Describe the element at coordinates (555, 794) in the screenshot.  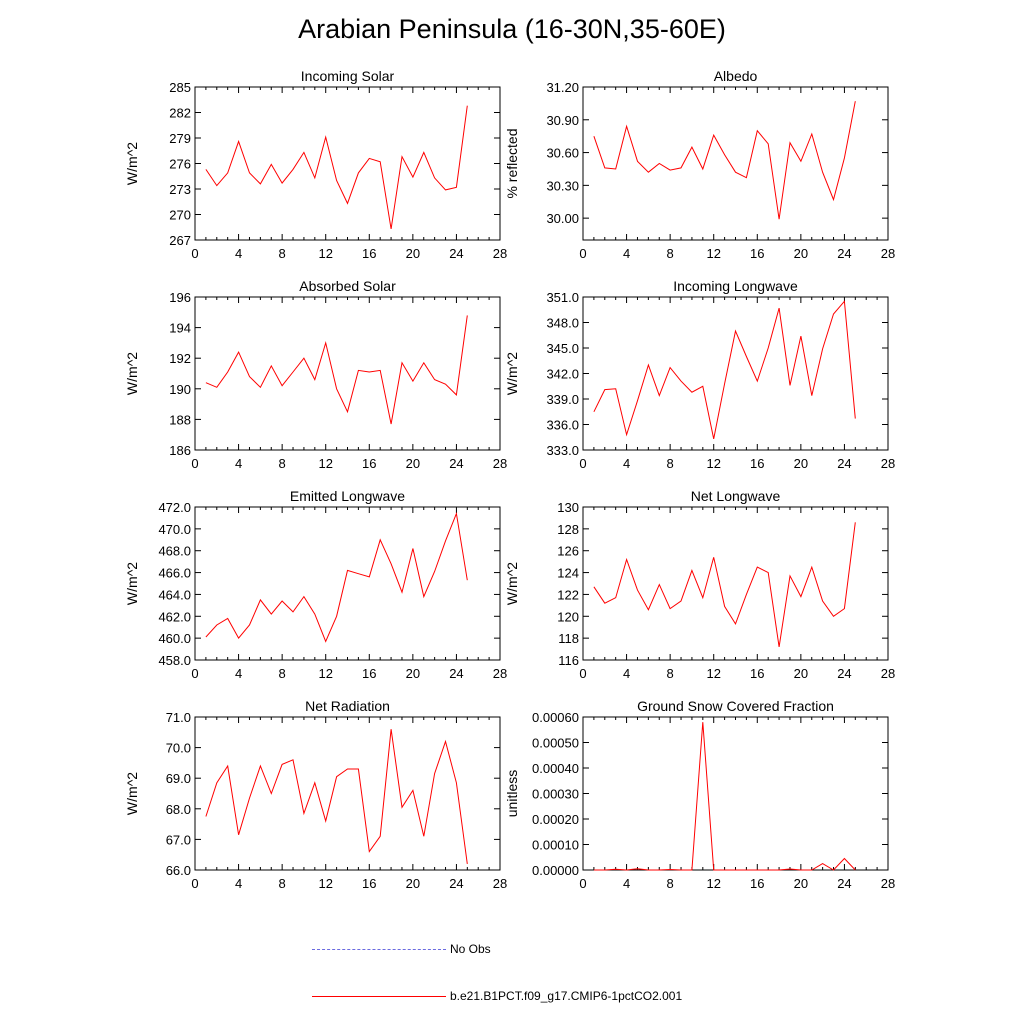
I see `y-tick-label: 0.00030` at that location.